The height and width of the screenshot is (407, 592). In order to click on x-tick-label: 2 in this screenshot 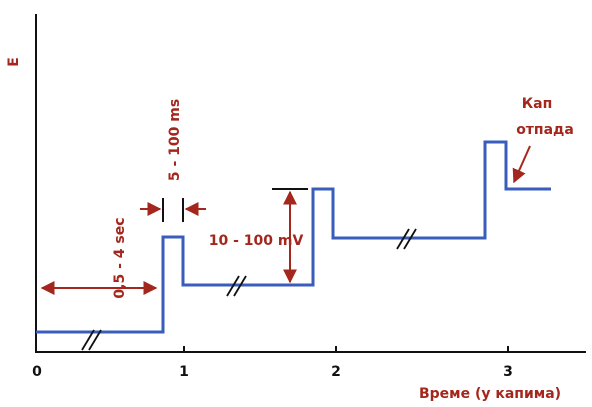, I will do `click(336, 372)`.